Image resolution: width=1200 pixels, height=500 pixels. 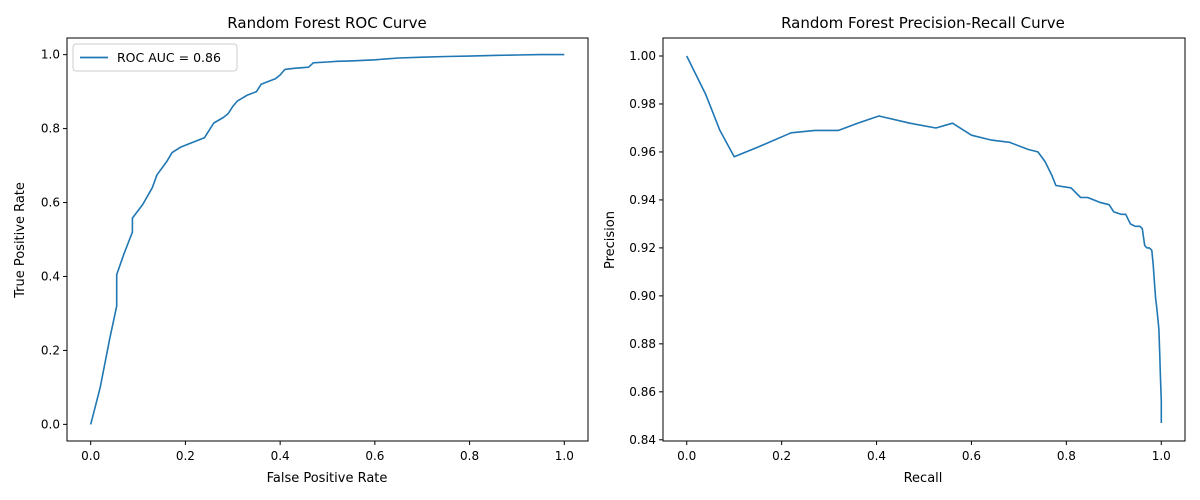 What do you see at coordinates (327, 478) in the screenshot?
I see `roc-x-axis-label: False Positive Rate` at bounding box center [327, 478].